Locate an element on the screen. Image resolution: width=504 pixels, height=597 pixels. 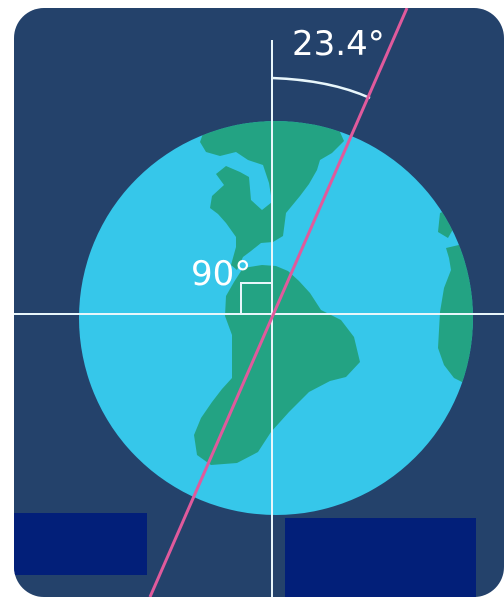
right-angle-marker is located at coordinates (256, 298).